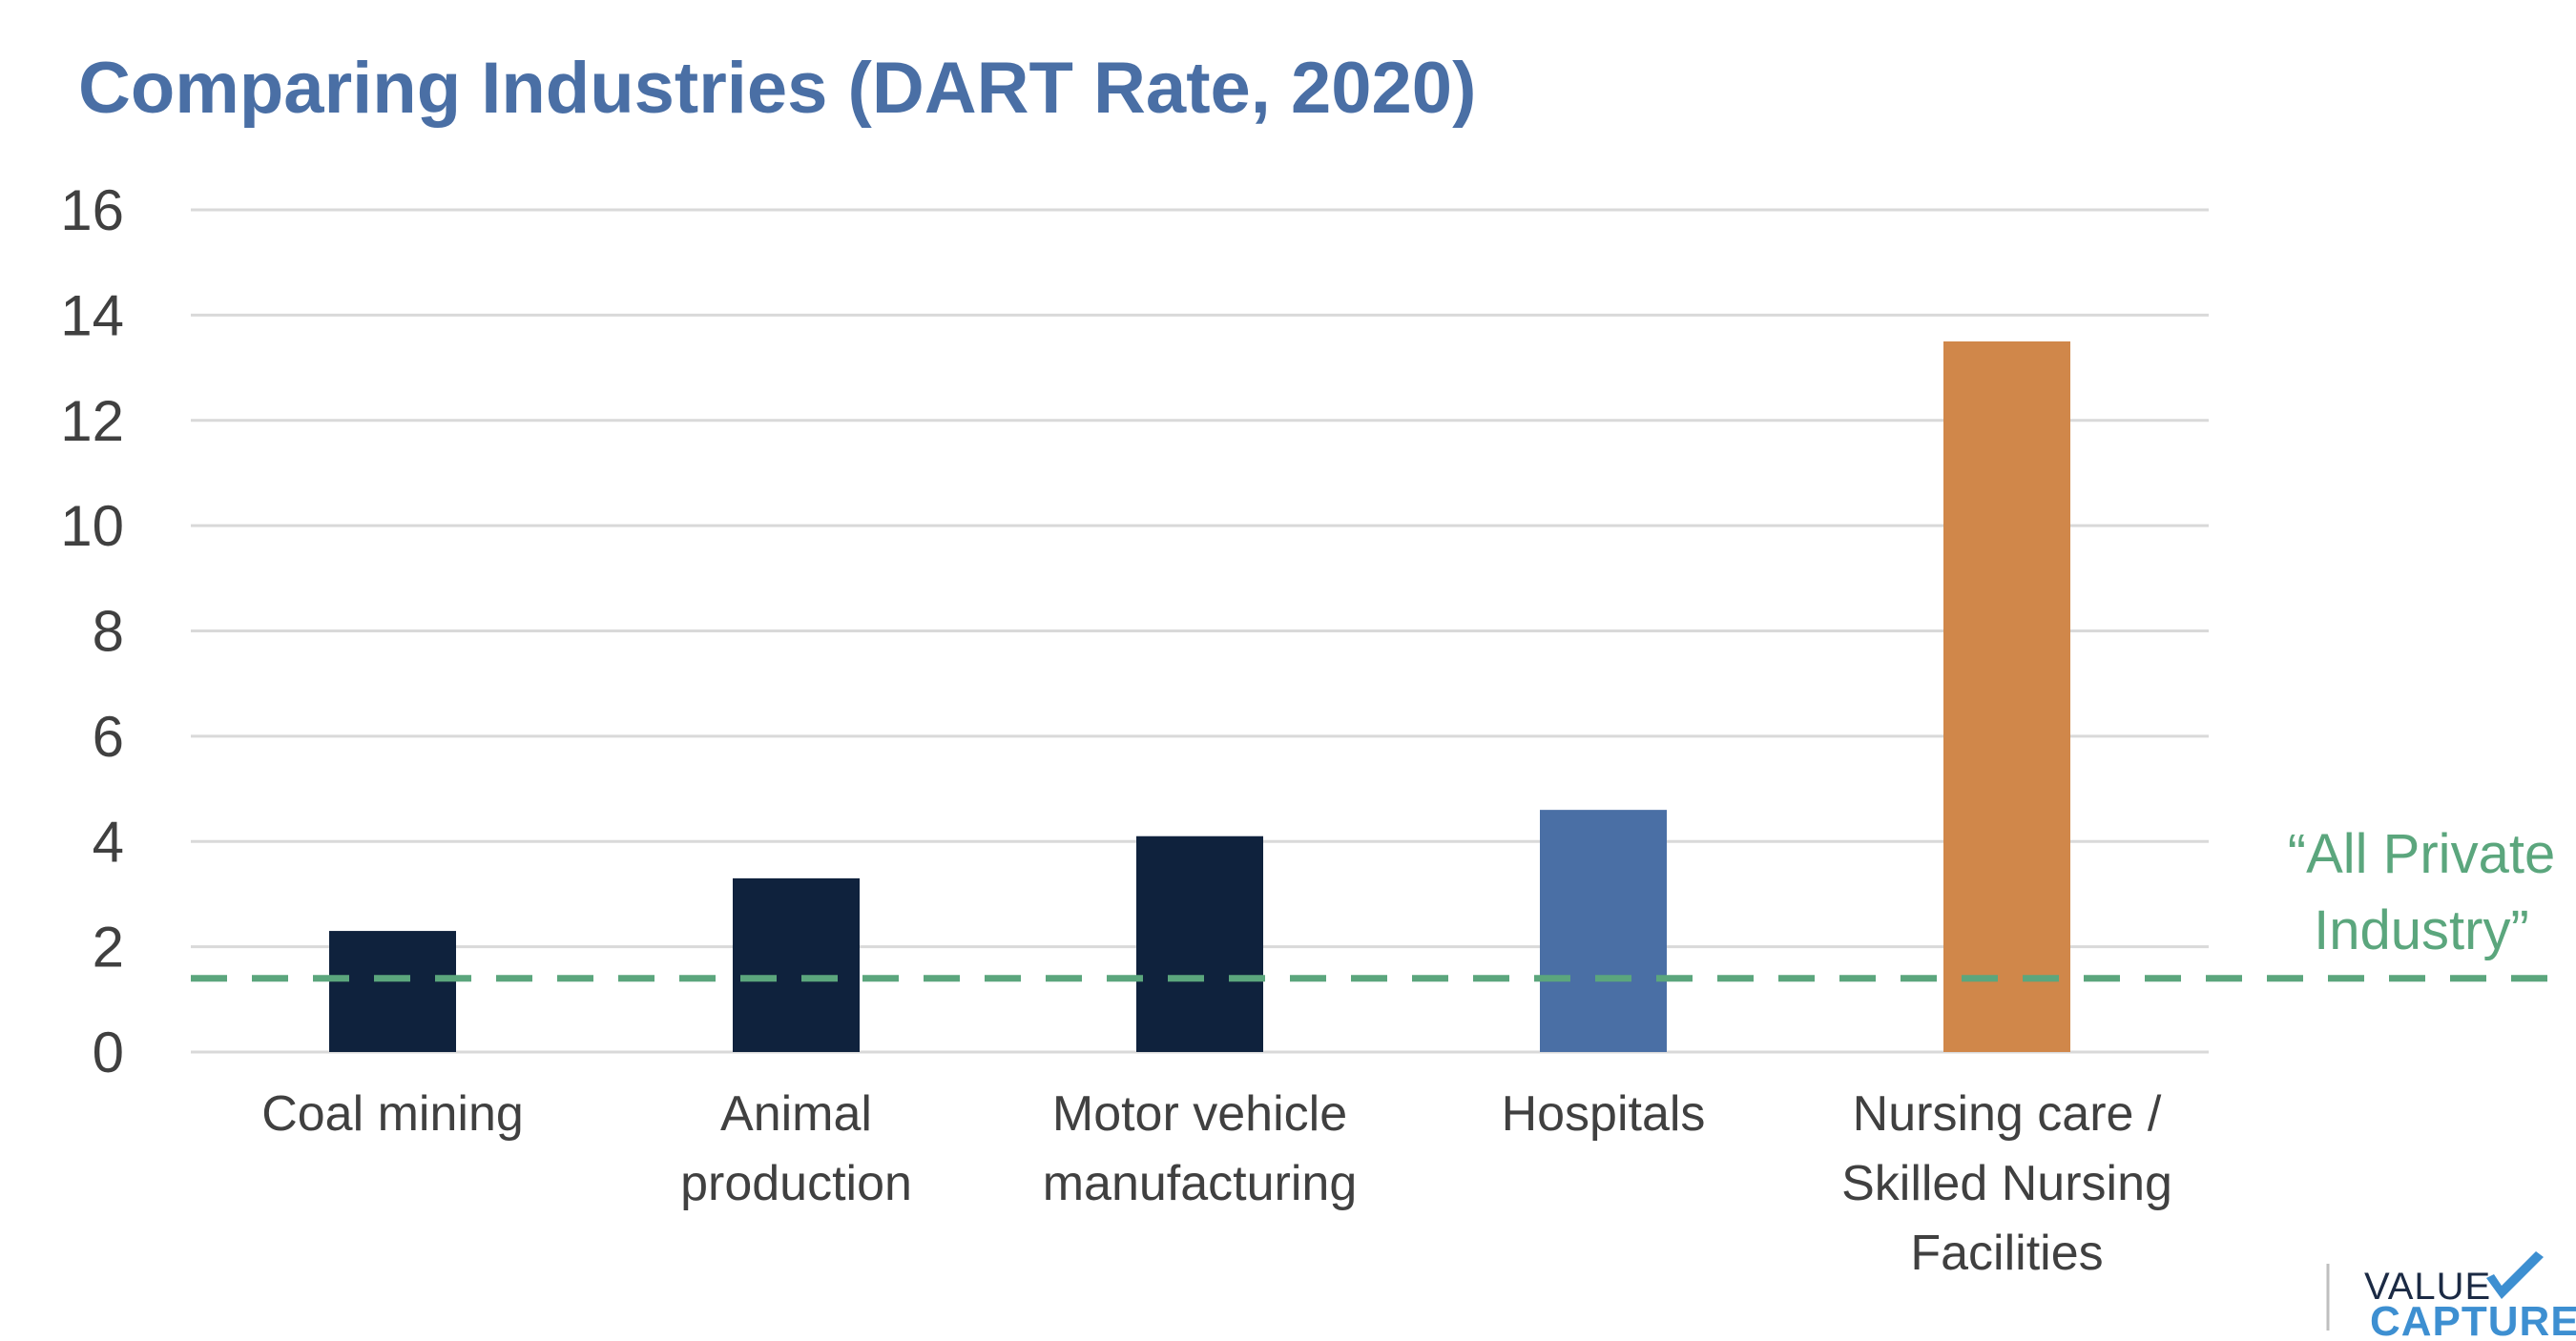 This screenshot has width=2576, height=1341. Describe the element at coordinates (2007, 1114) in the screenshot. I see `x-tick-label: Nursing care /` at that location.